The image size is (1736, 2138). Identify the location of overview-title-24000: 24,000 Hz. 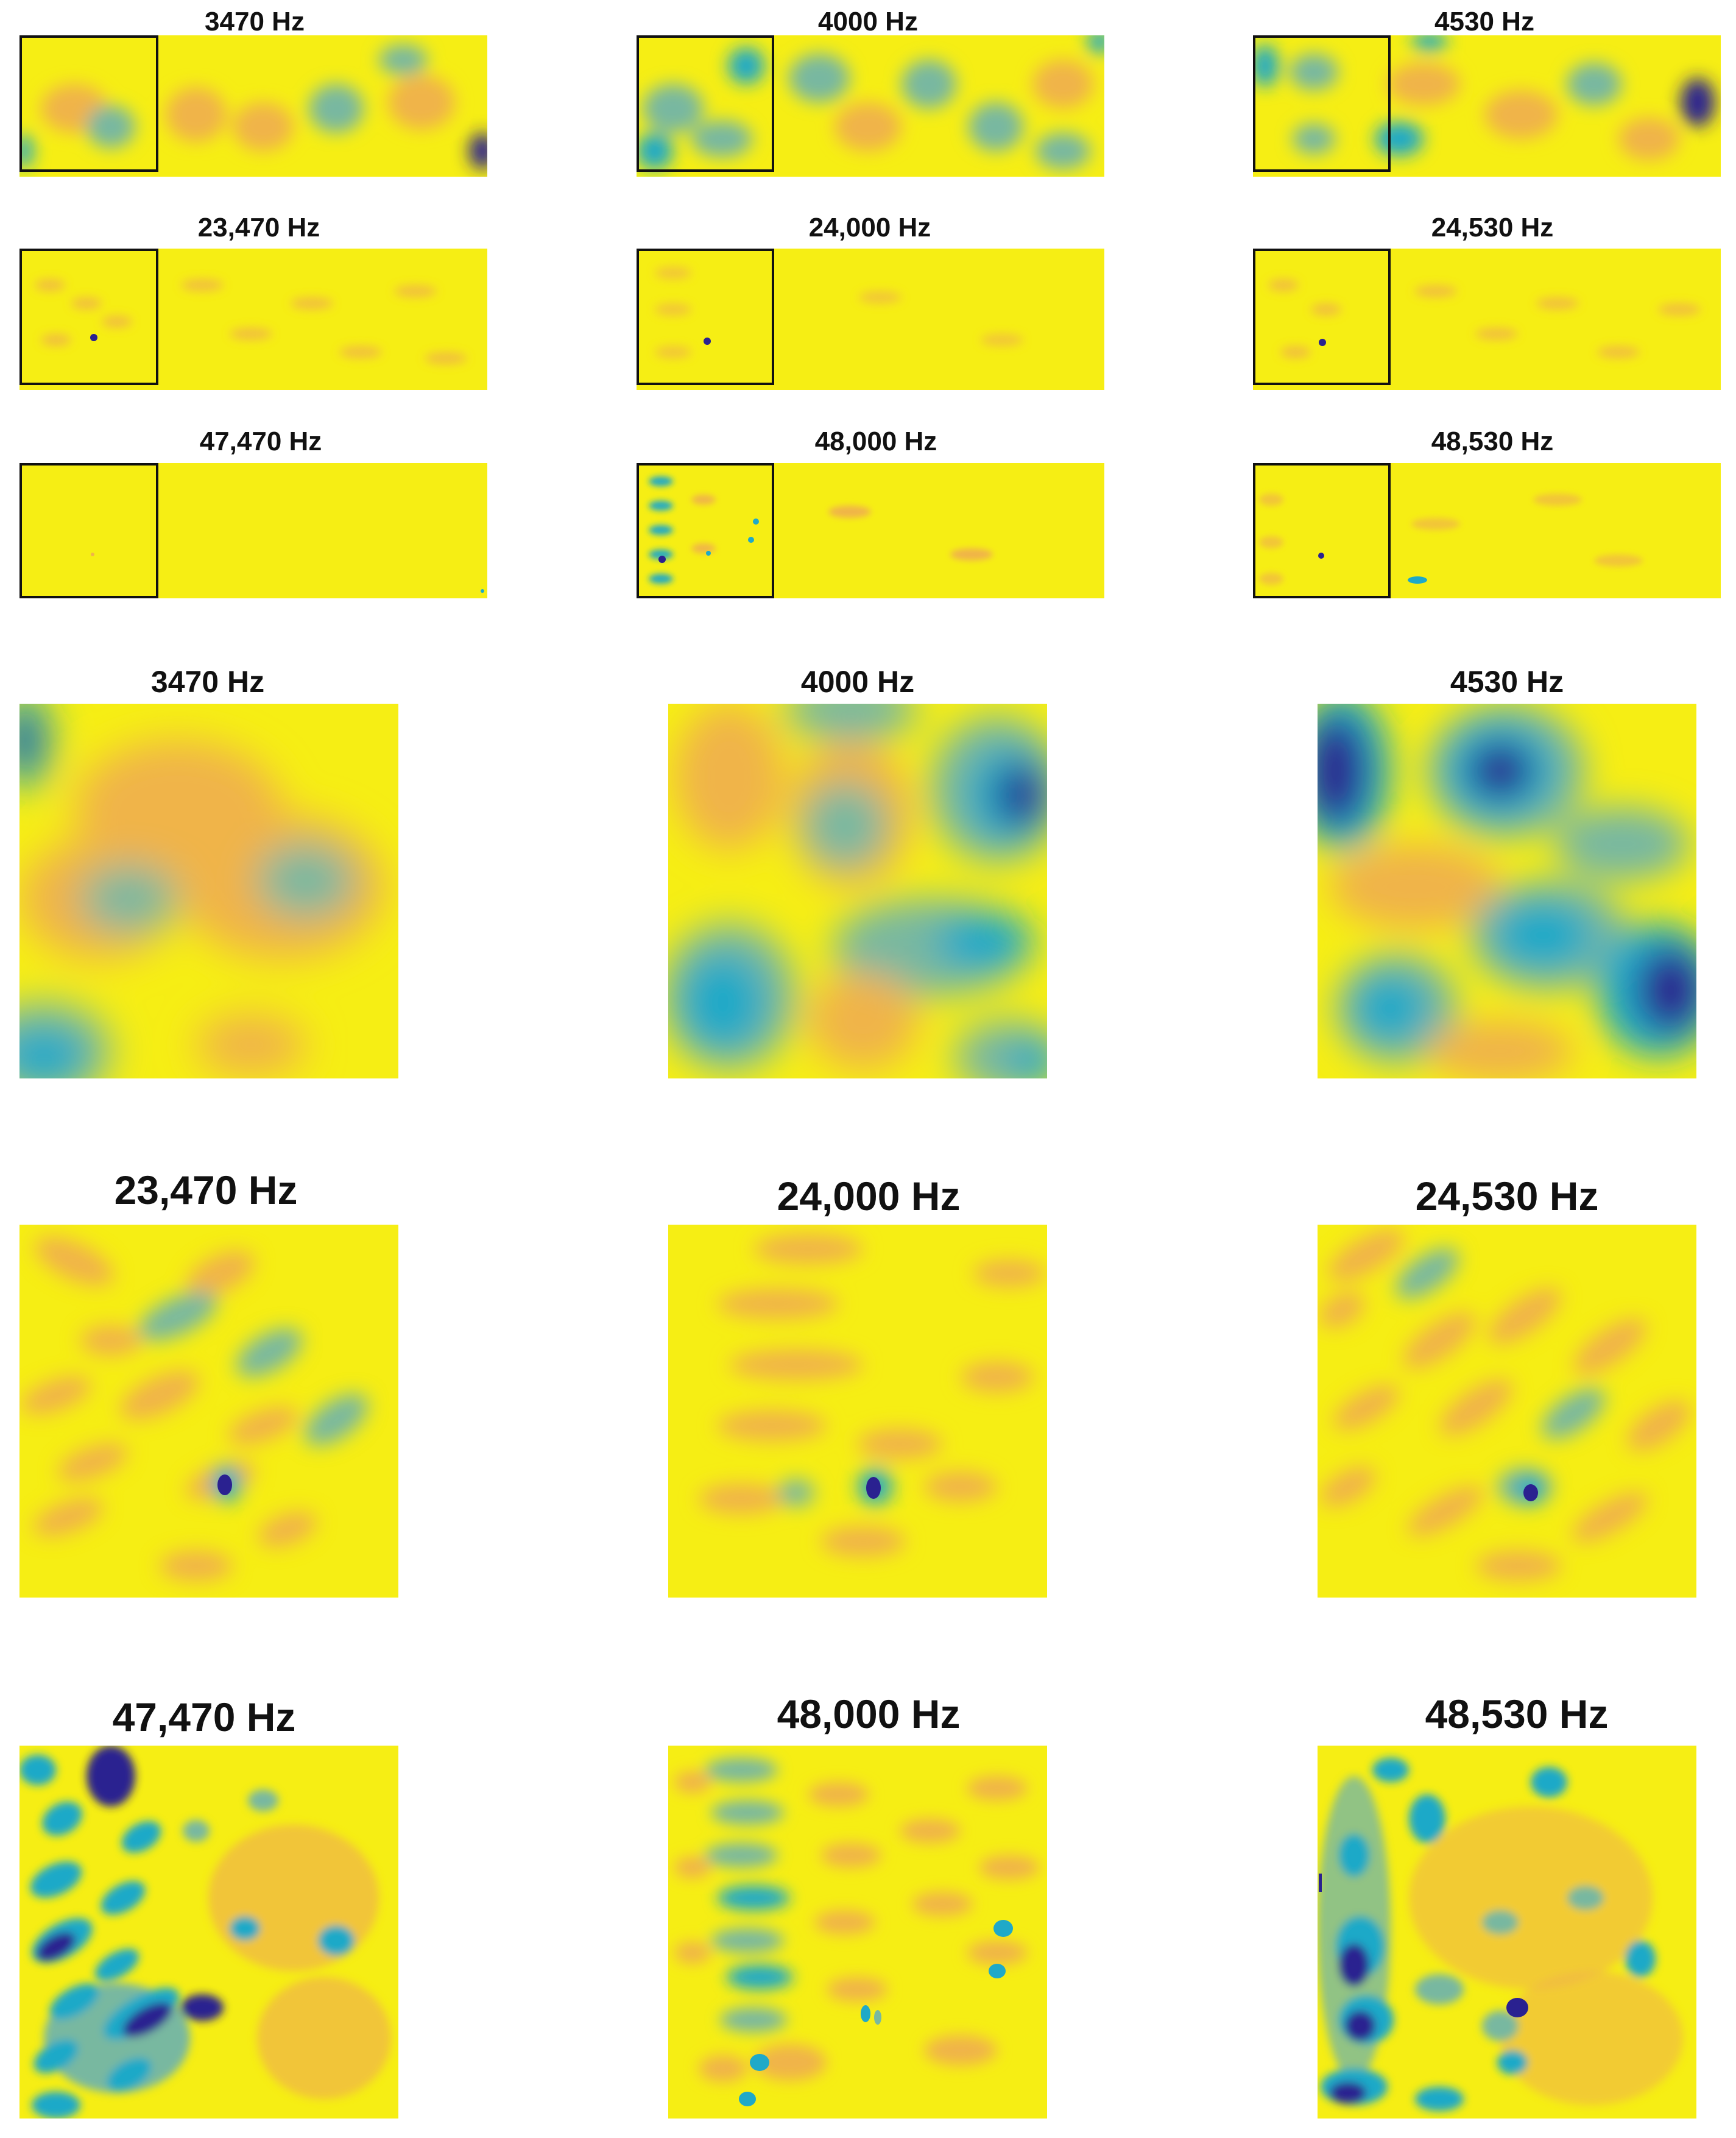
(869, 227).